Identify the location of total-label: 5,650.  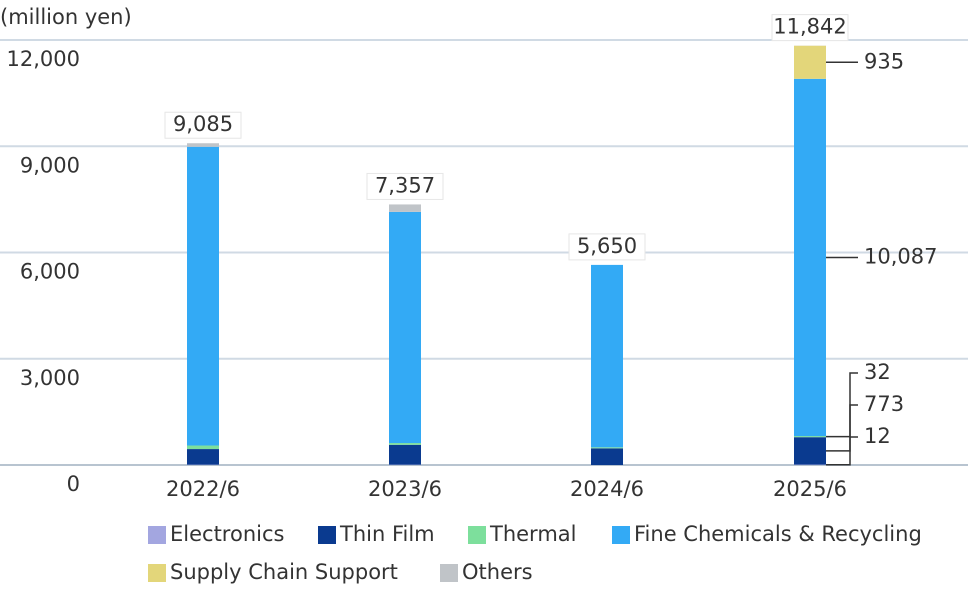
(607, 246).